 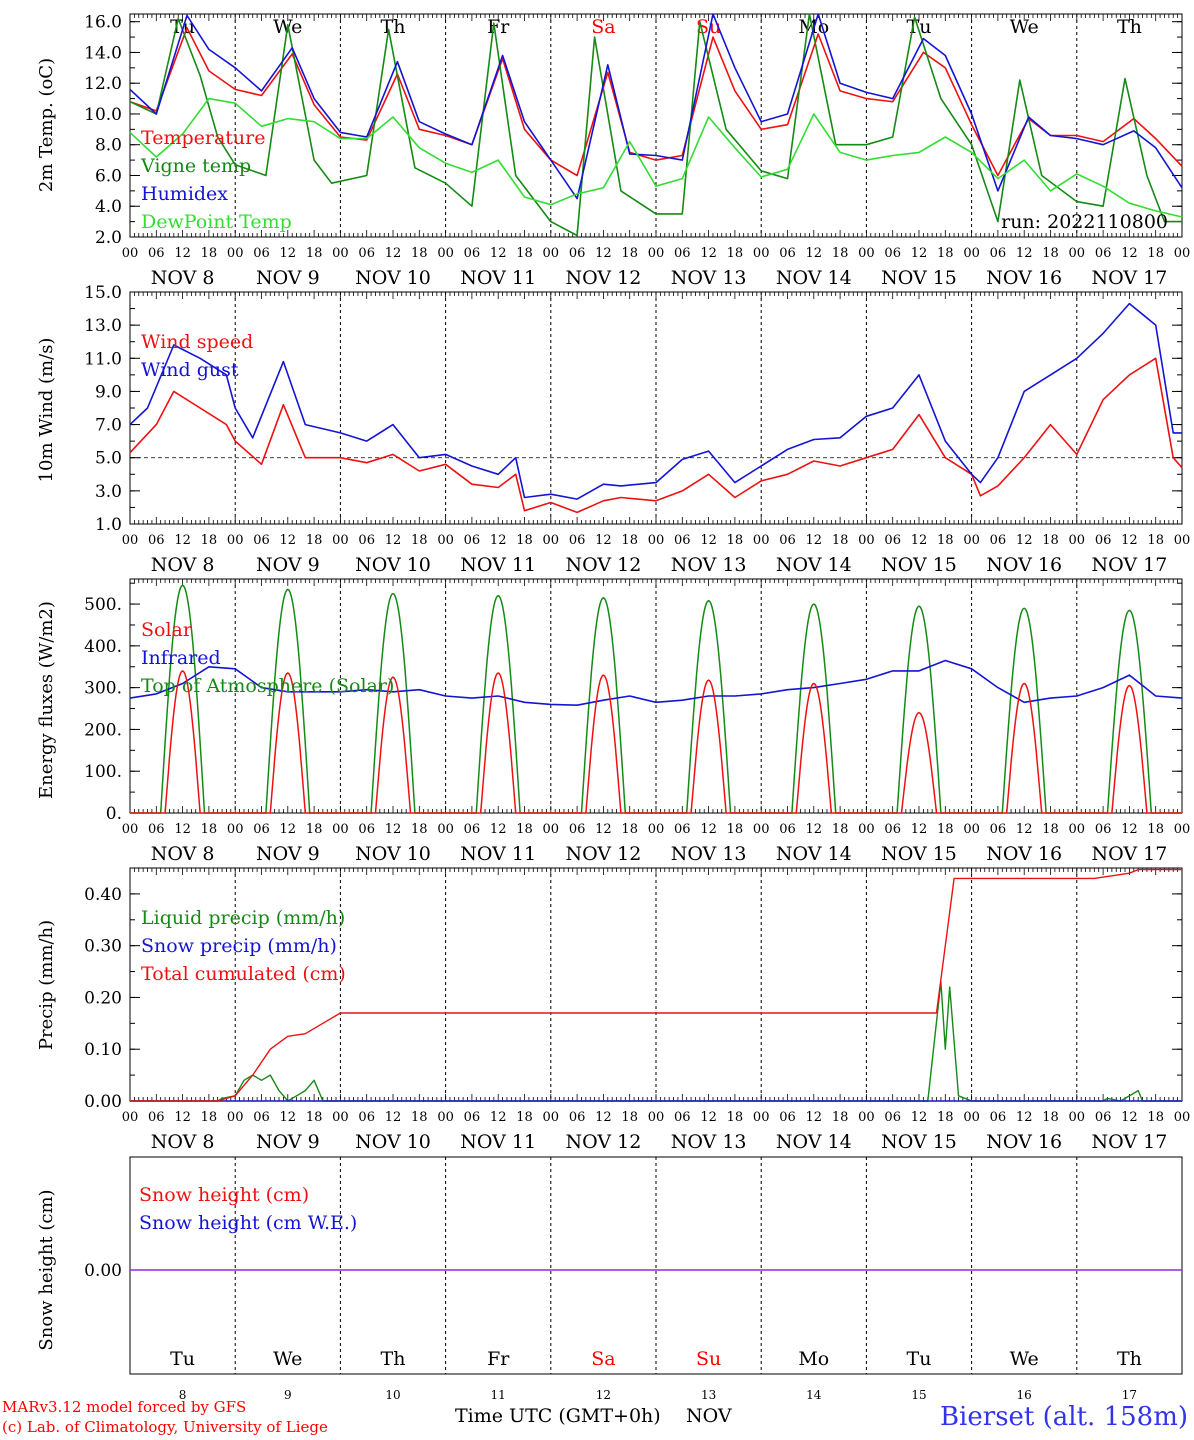 I want to click on date-label: NOV 17, so click(x=1129, y=1142).